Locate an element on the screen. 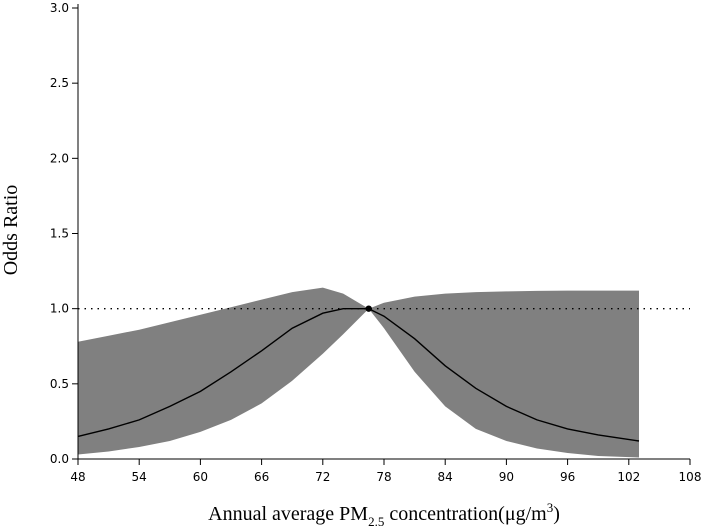  y-tick-label: 2.0 is located at coordinates (59, 158).